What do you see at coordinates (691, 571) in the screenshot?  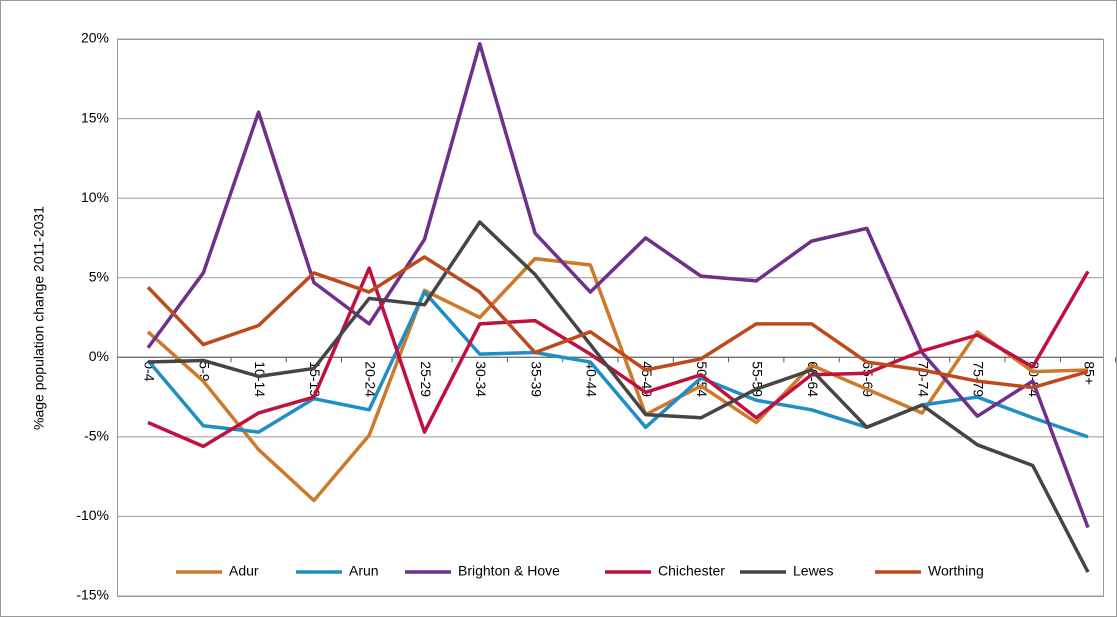 I see `legend-label: Chichester` at bounding box center [691, 571].